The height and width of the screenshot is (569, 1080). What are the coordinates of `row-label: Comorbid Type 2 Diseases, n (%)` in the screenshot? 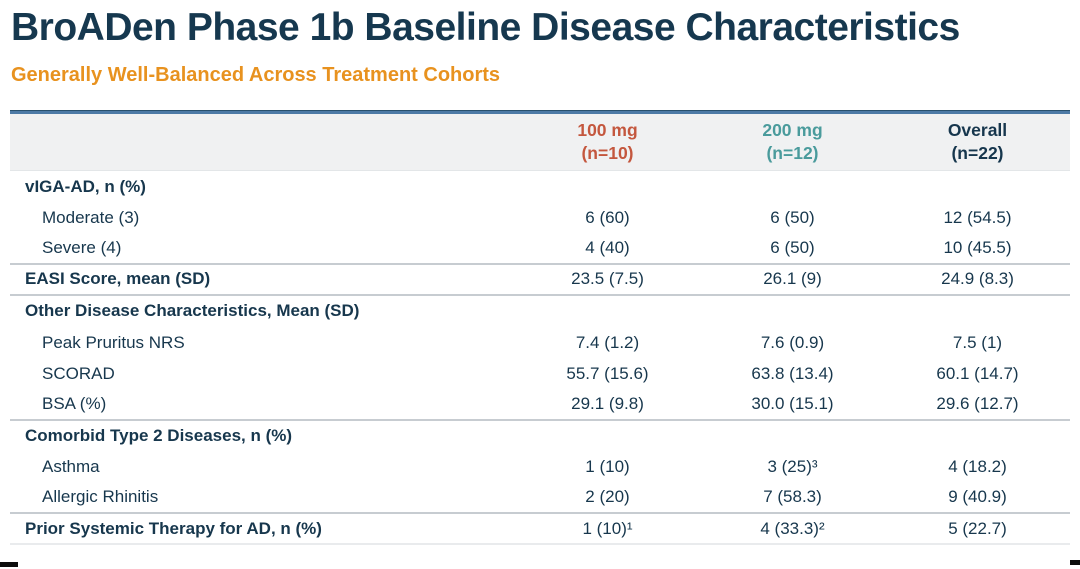 It's located at (159, 436).